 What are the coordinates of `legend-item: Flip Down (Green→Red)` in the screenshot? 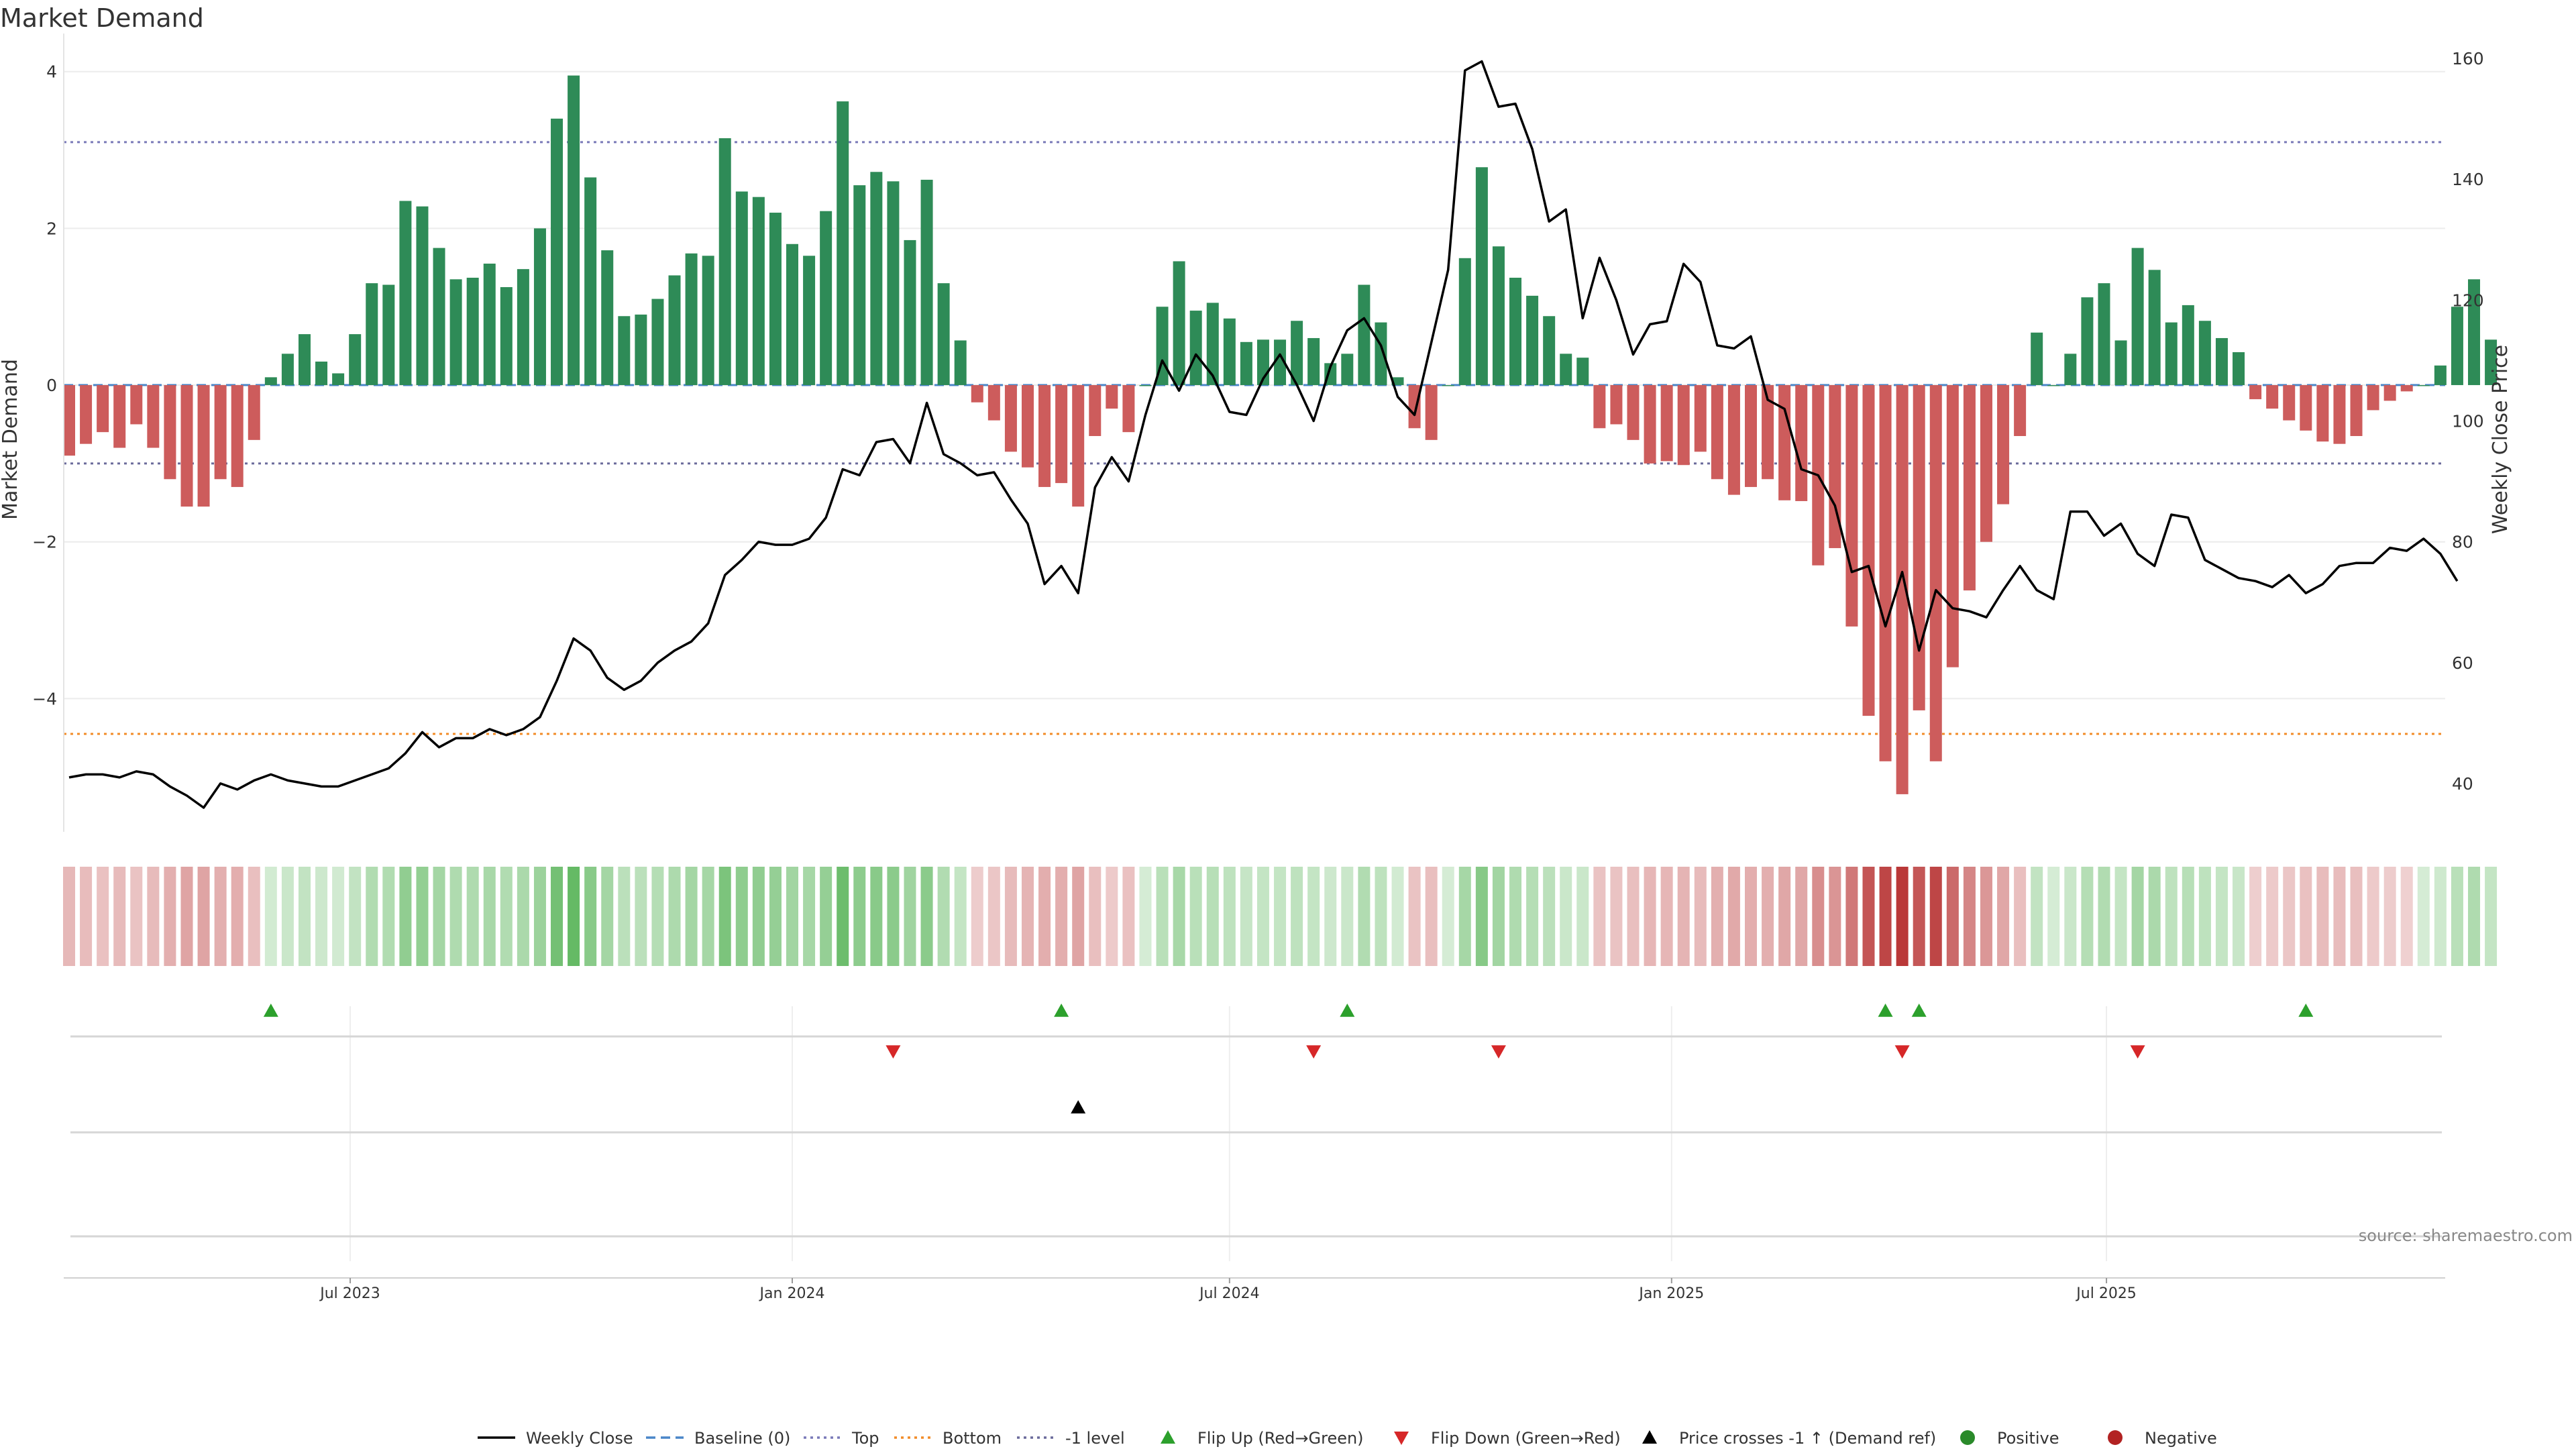 It's located at (1507, 1438).